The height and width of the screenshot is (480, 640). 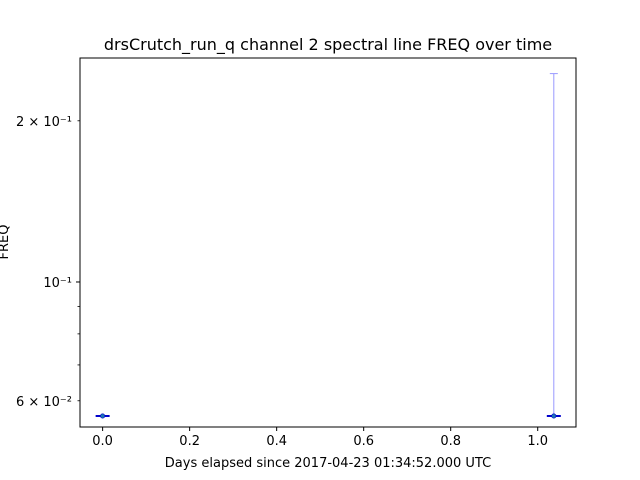 What do you see at coordinates (57, 283) in the screenshot?
I see `y-major-tick-label: 10⁻¹` at bounding box center [57, 283].